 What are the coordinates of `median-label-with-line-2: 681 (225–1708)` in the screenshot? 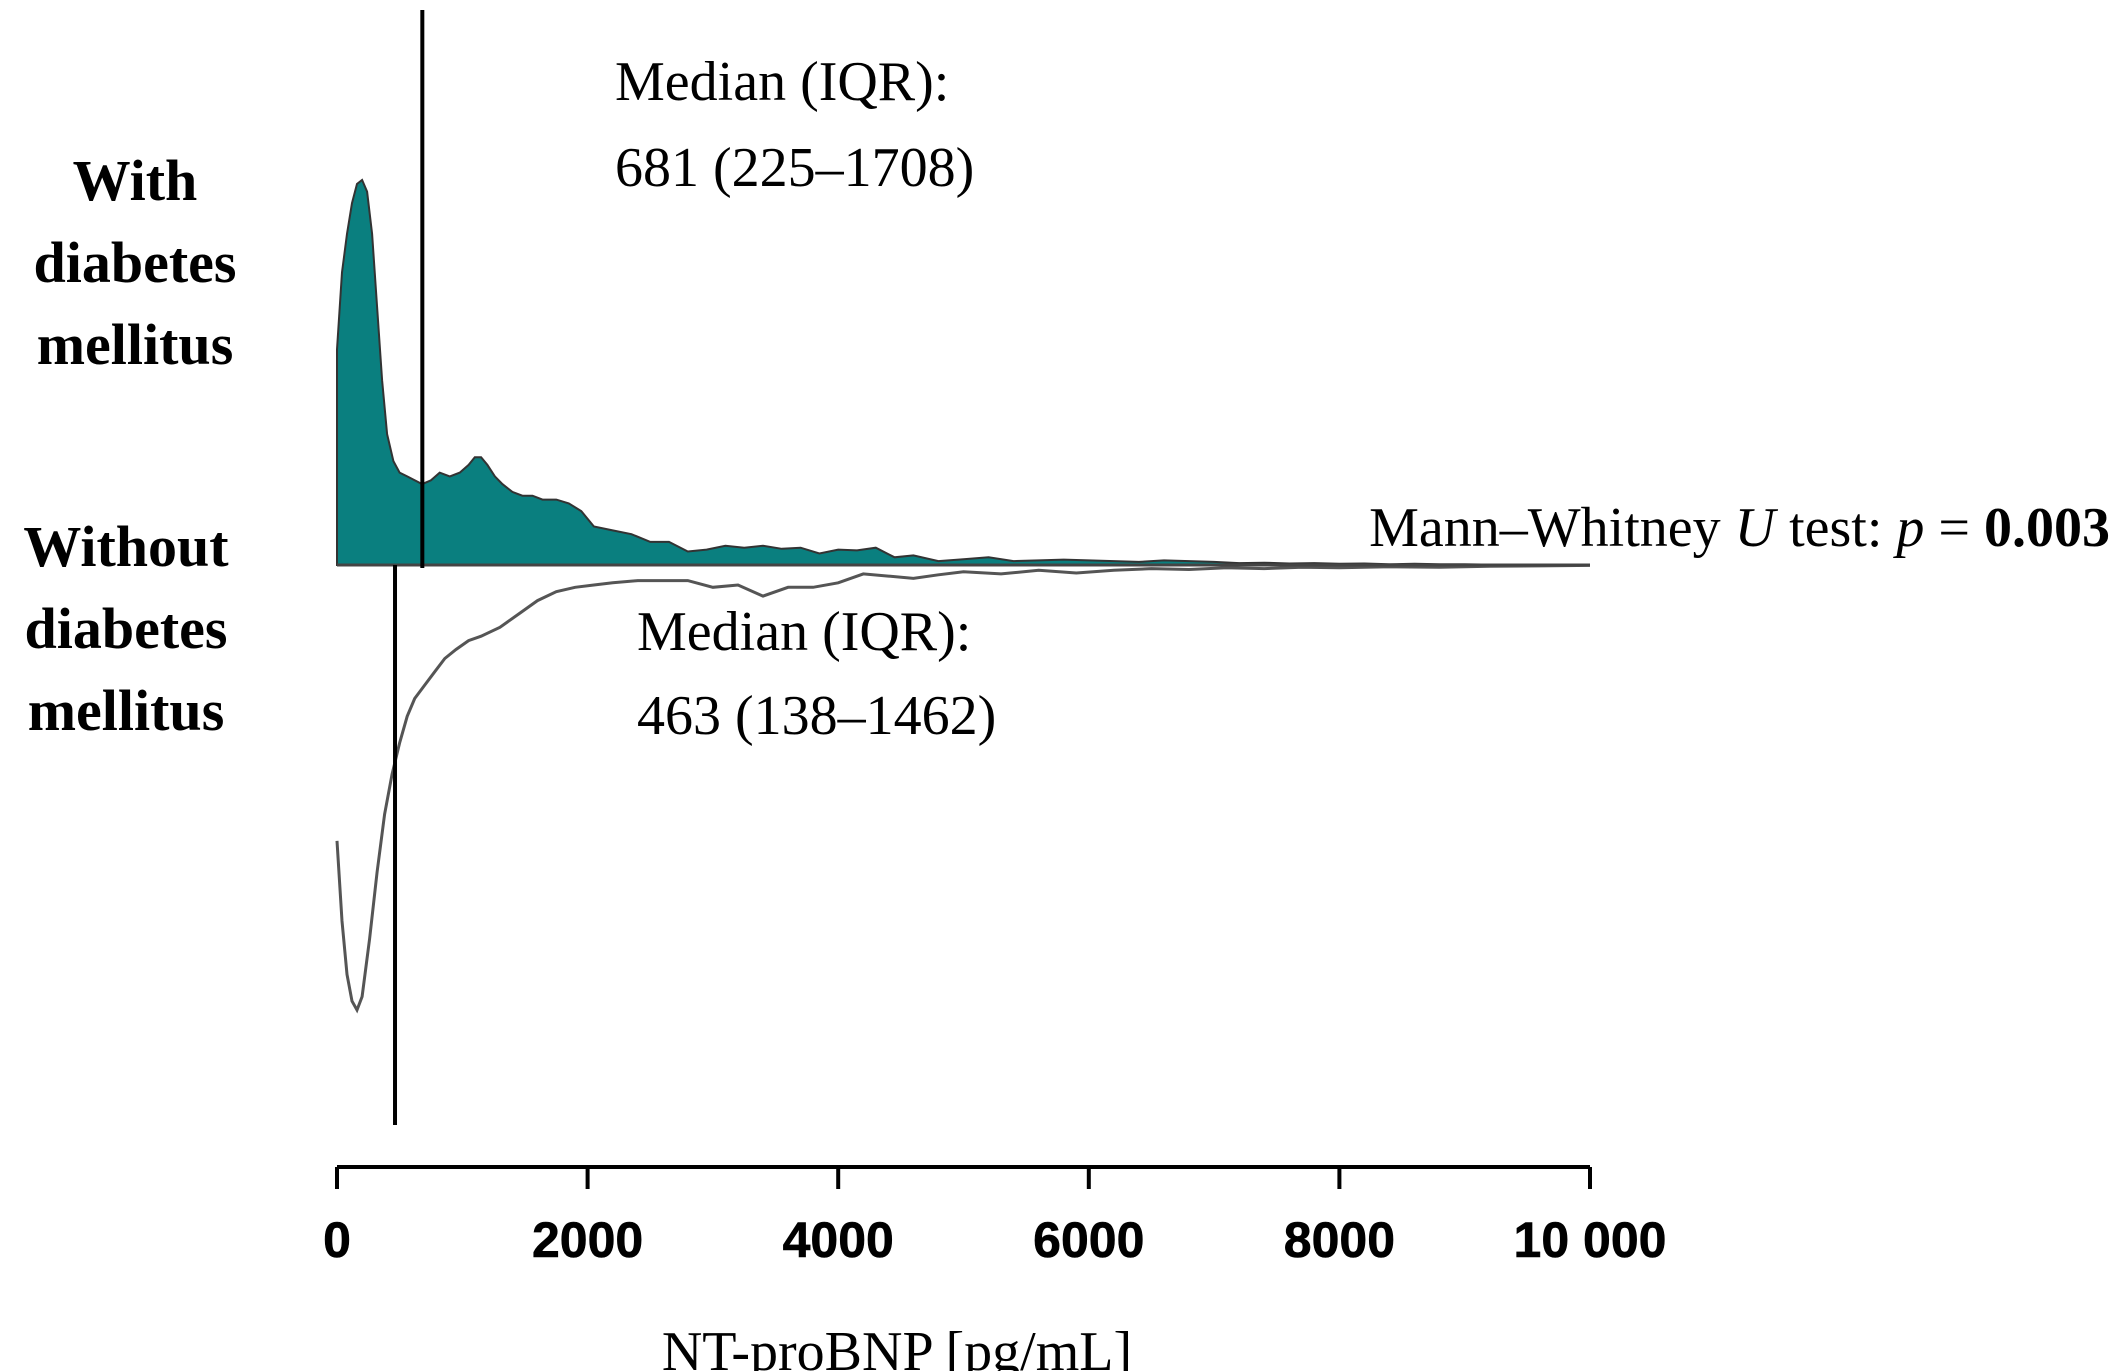 It's located at (794, 168).